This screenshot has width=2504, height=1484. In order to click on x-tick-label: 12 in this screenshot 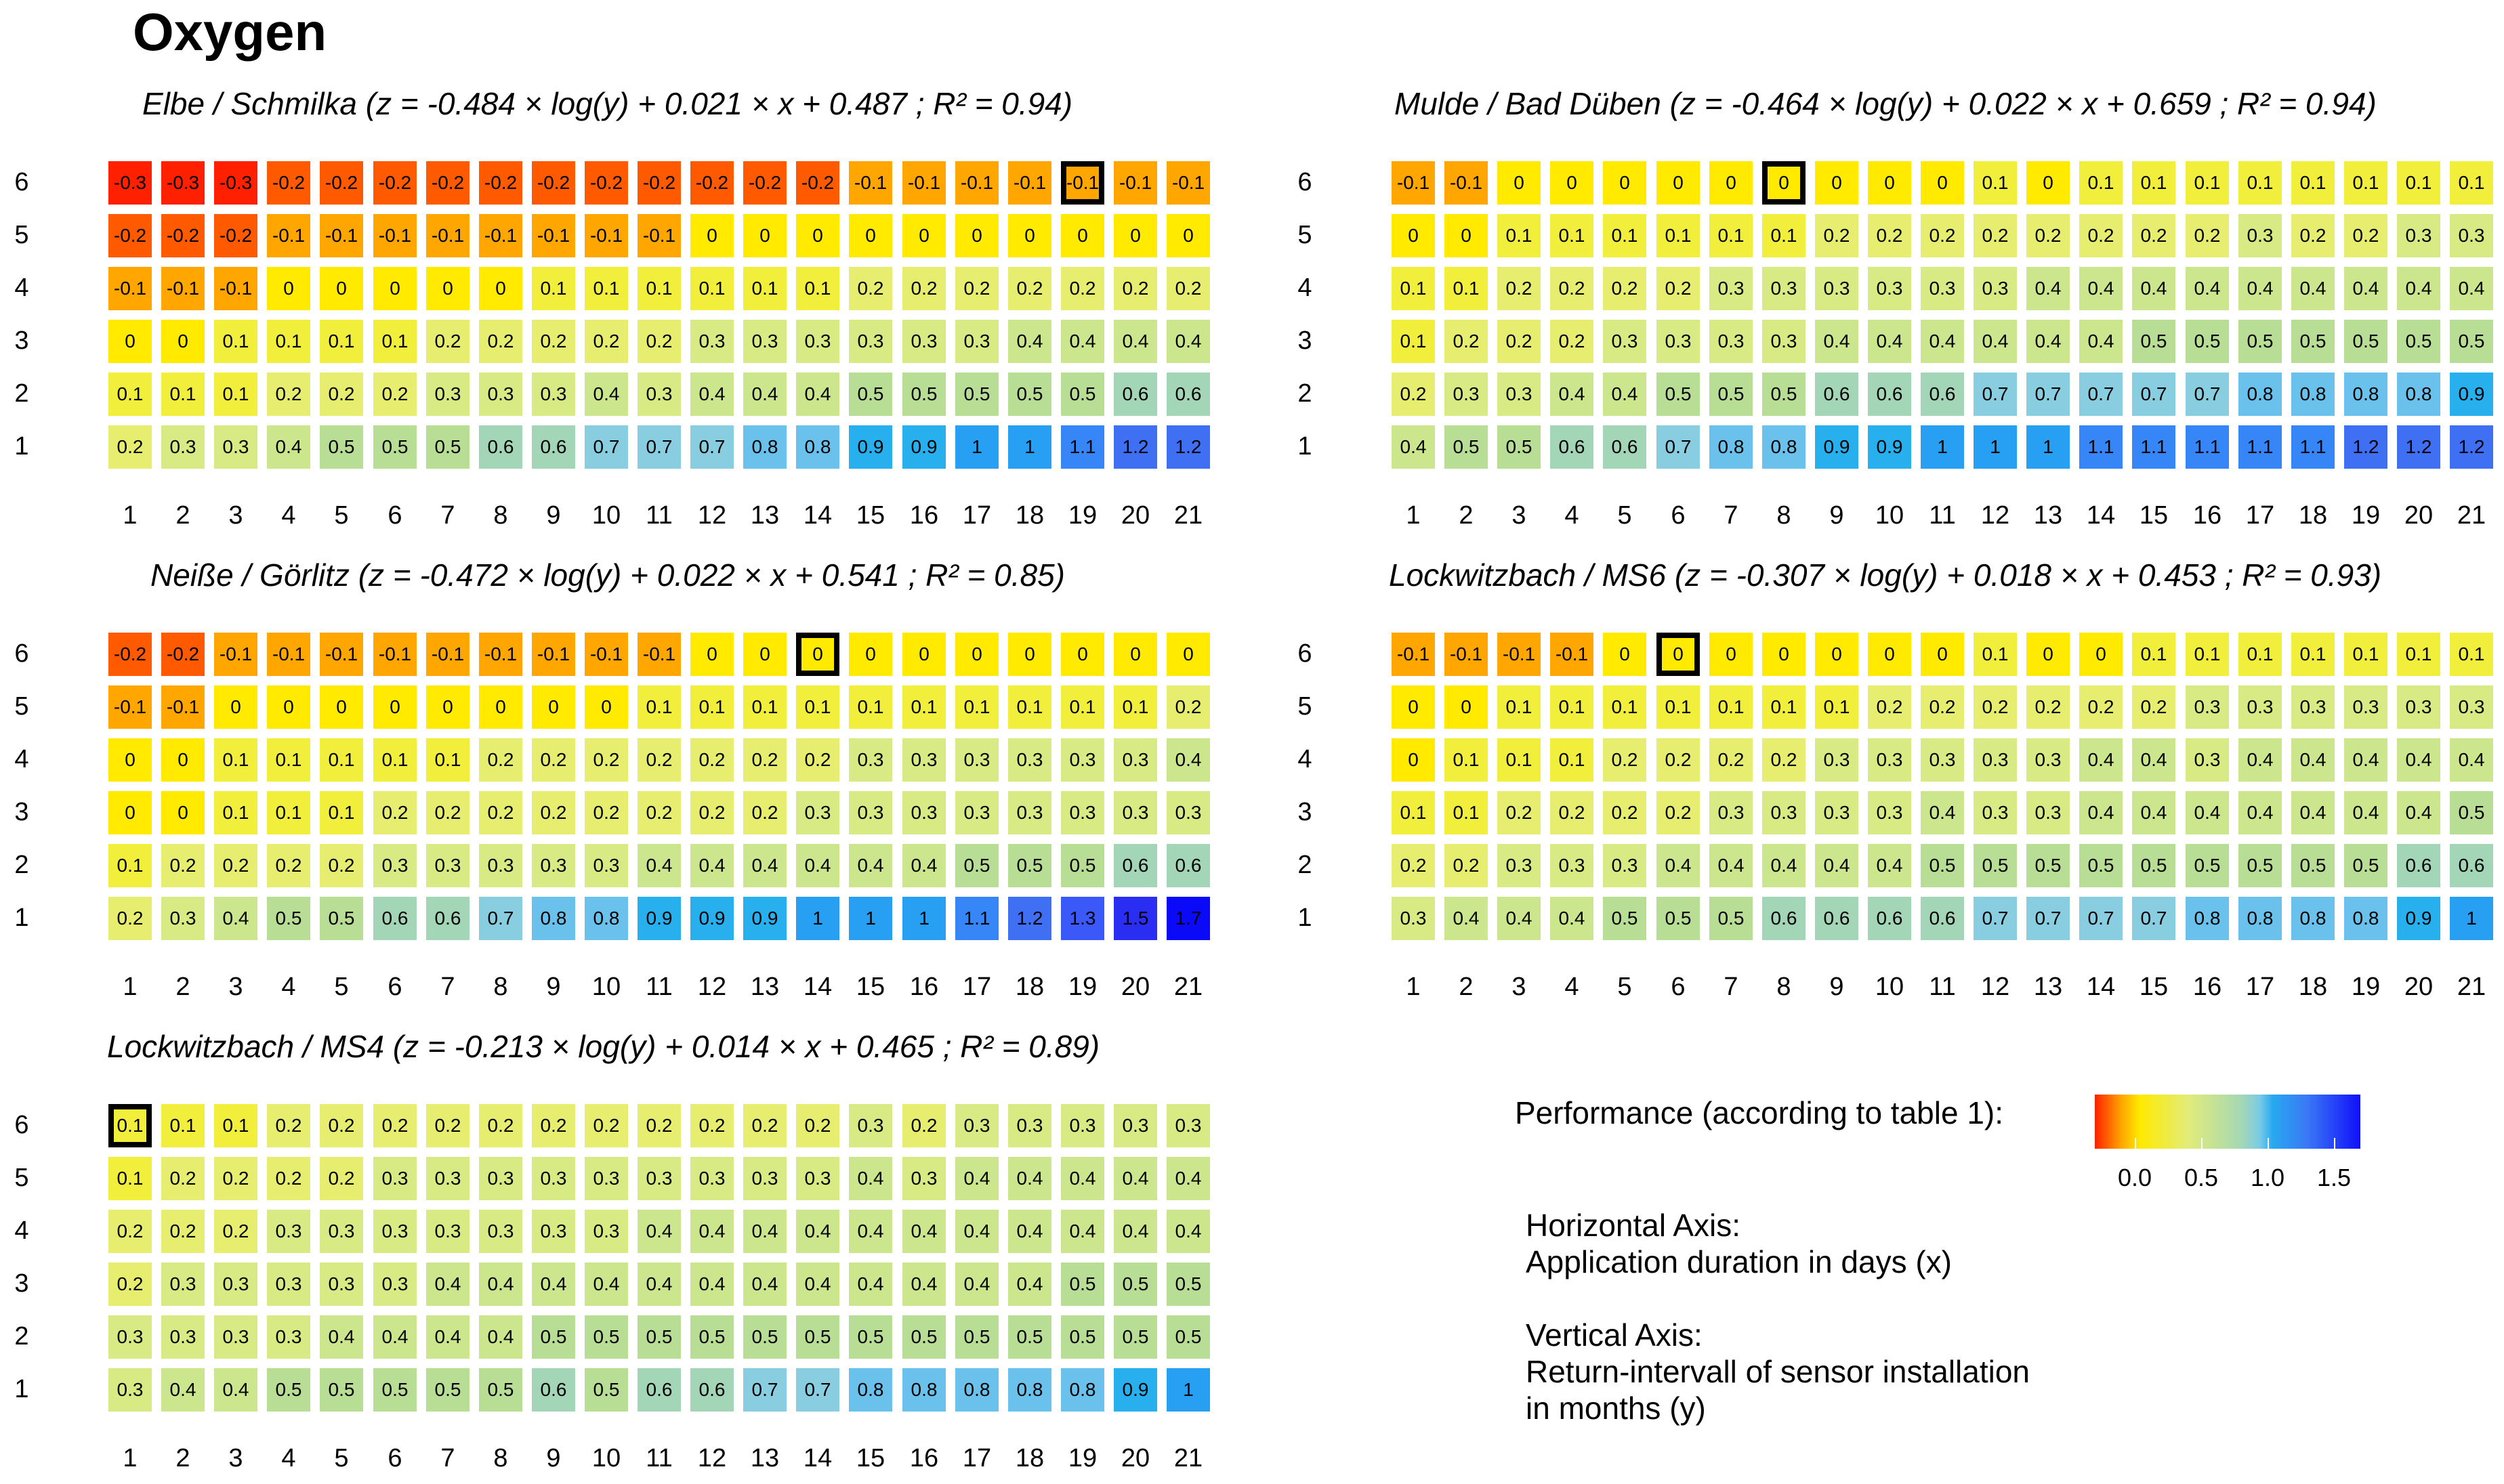, I will do `click(1995, 515)`.